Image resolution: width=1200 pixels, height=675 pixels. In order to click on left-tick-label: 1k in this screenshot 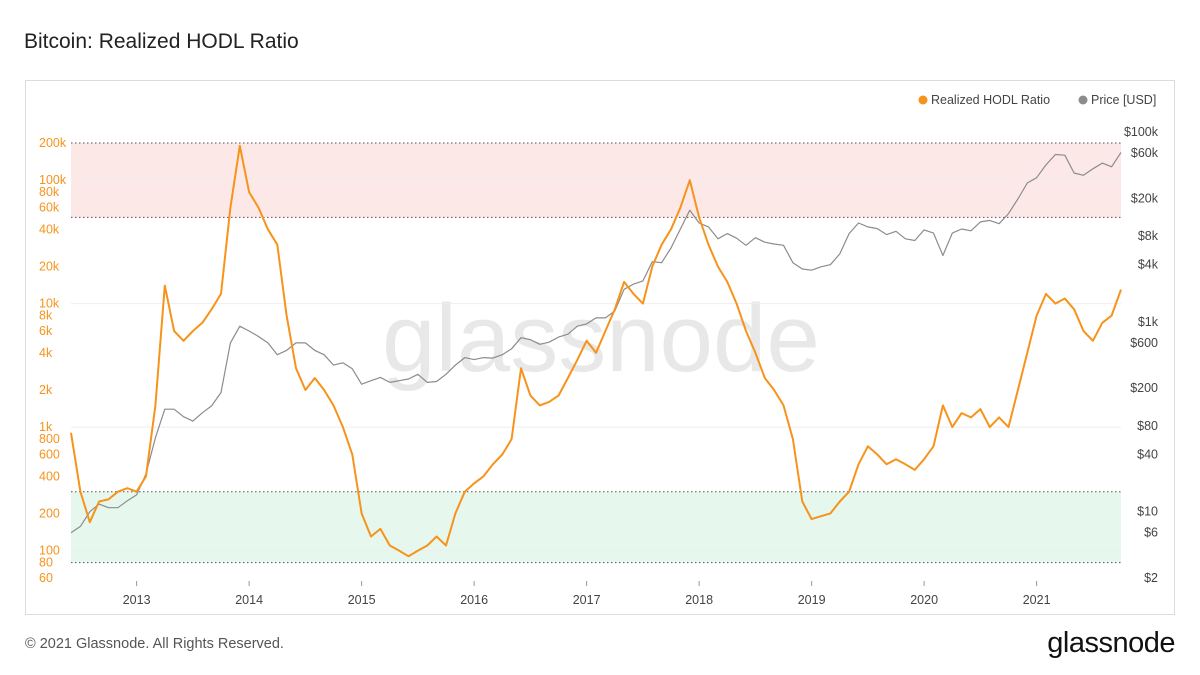, I will do `click(46, 427)`.